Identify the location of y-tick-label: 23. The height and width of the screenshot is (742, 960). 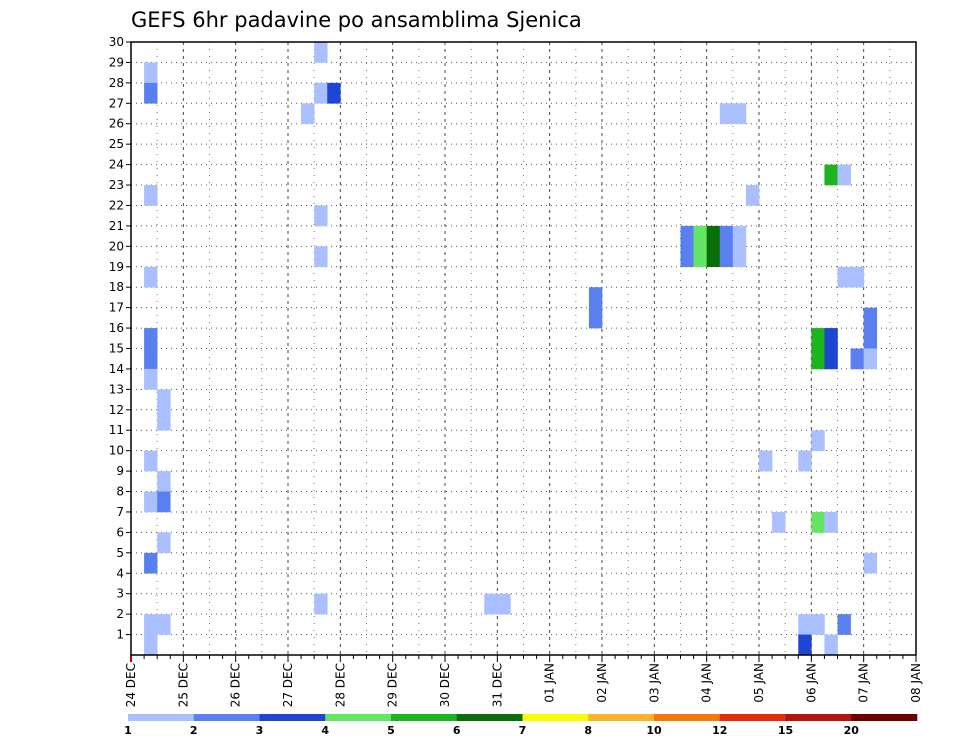
(116, 185).